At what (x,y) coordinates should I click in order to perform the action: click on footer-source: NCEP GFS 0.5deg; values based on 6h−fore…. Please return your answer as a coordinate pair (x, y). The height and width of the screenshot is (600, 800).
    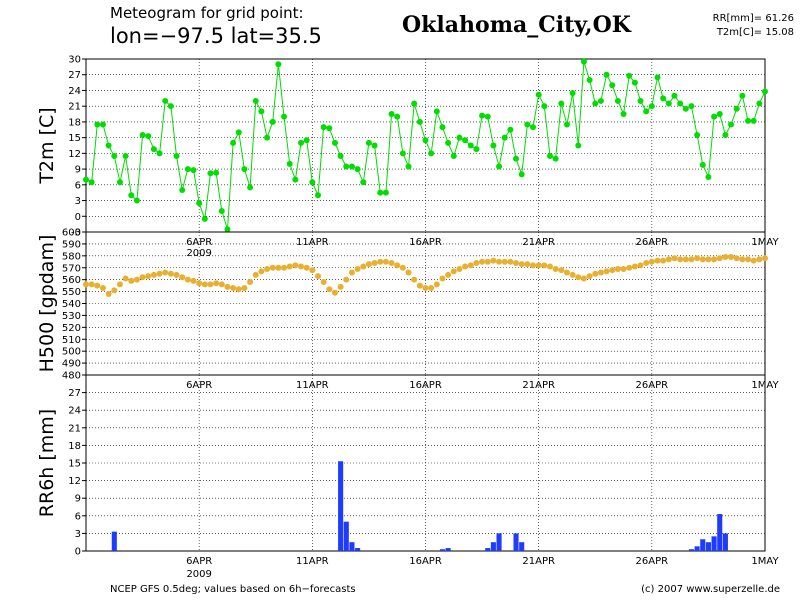
    Looking at the image, I should click on (233, 589).